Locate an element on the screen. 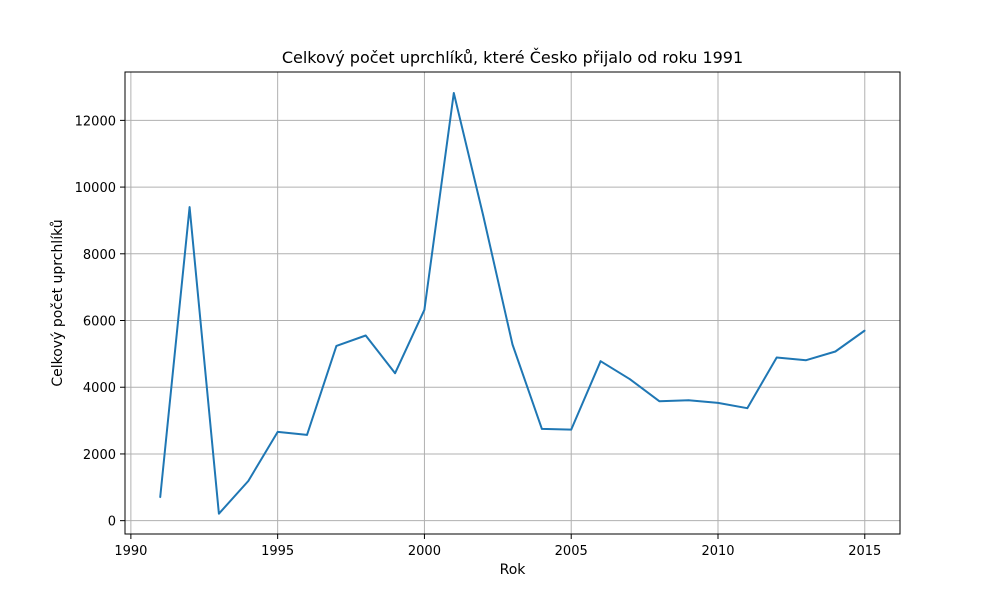  y-tick-label: 12000 is located at coordinates (95, 121).